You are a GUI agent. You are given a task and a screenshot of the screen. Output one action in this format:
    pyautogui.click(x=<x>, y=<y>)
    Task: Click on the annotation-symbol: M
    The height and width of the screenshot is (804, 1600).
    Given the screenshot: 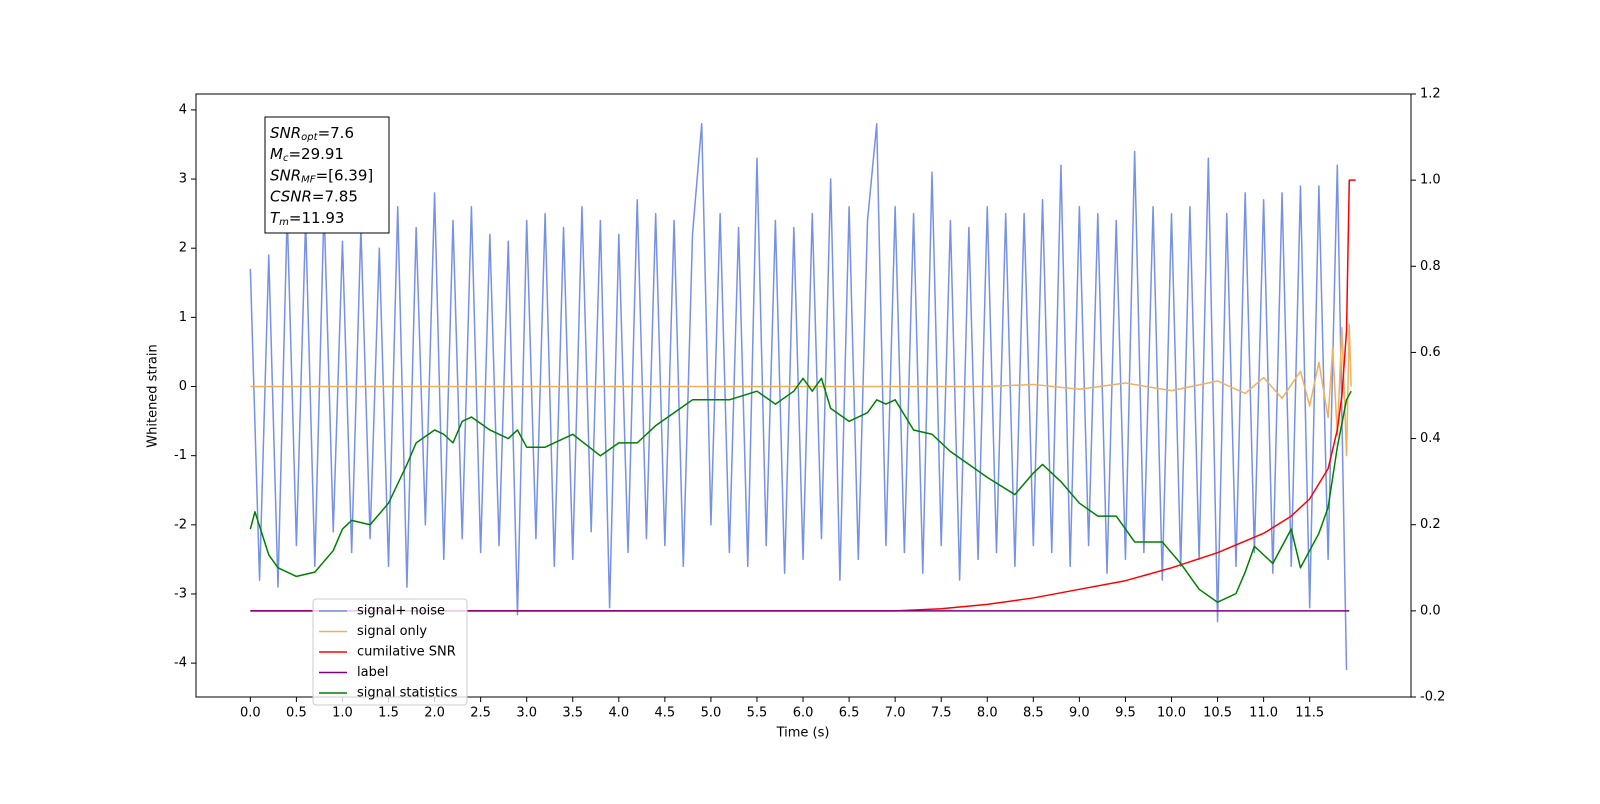 What is the action you would take?
    pyautogui.click(x=276, y=154)
    